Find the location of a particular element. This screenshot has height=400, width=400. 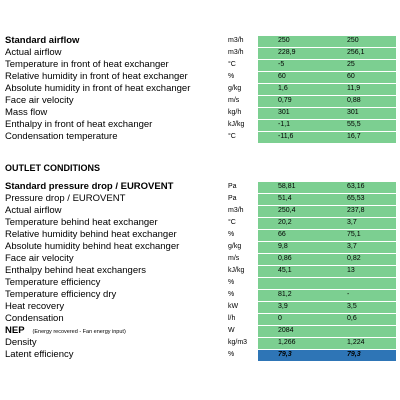

value: 81,2 is located at coordinates (285, 294).